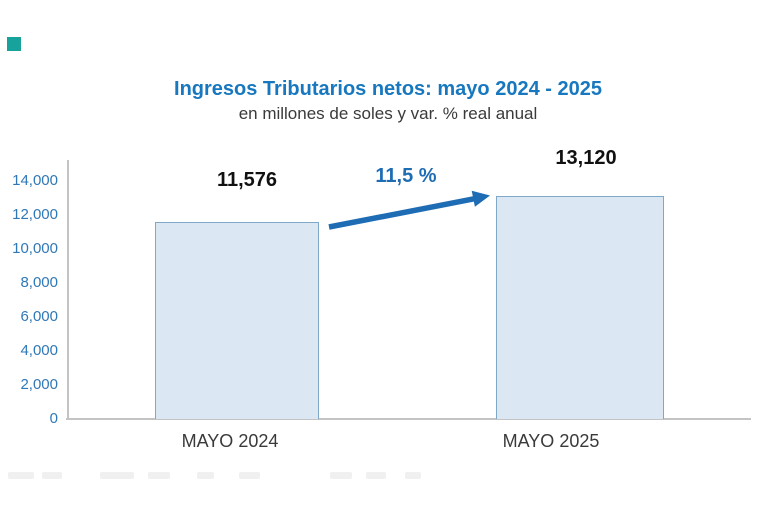 The width and height of the screenshot is (760, 507). What do you see at coordinates (35, 248) in the screenshot?
I see `y-tick-label: 10,000` at bounding box center [35, 248].